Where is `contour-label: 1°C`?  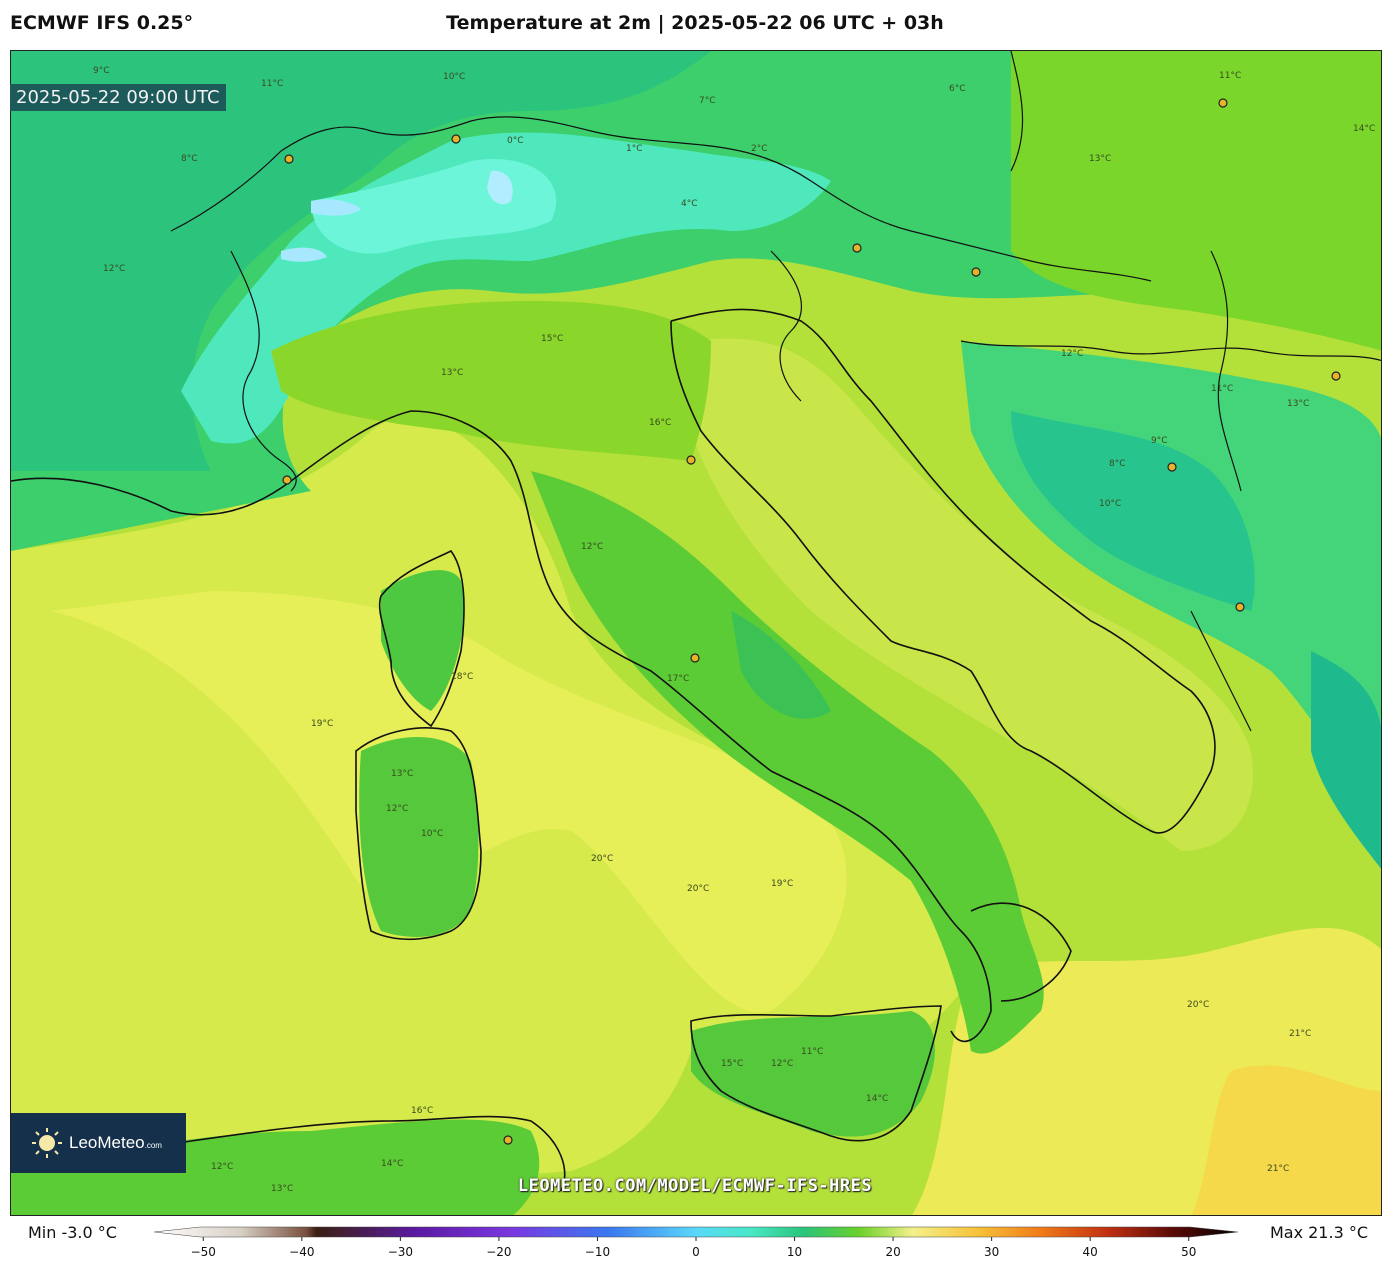 contour-label: 1°C is located at coordinates (634, 149).